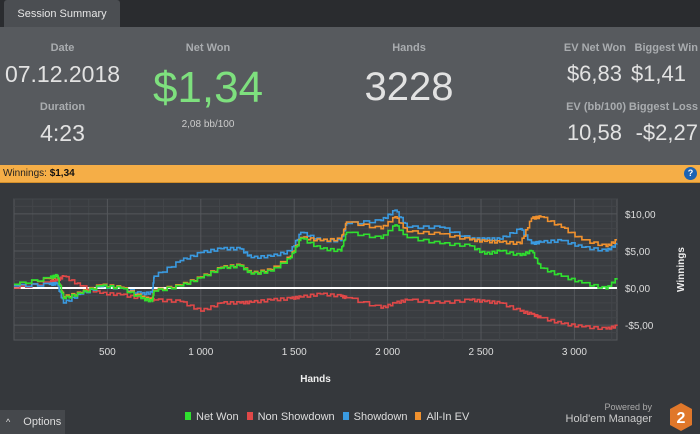 This screenshot has width=700, height=434. I want to click on x-tick-label: 1 500, so click(294, 352).